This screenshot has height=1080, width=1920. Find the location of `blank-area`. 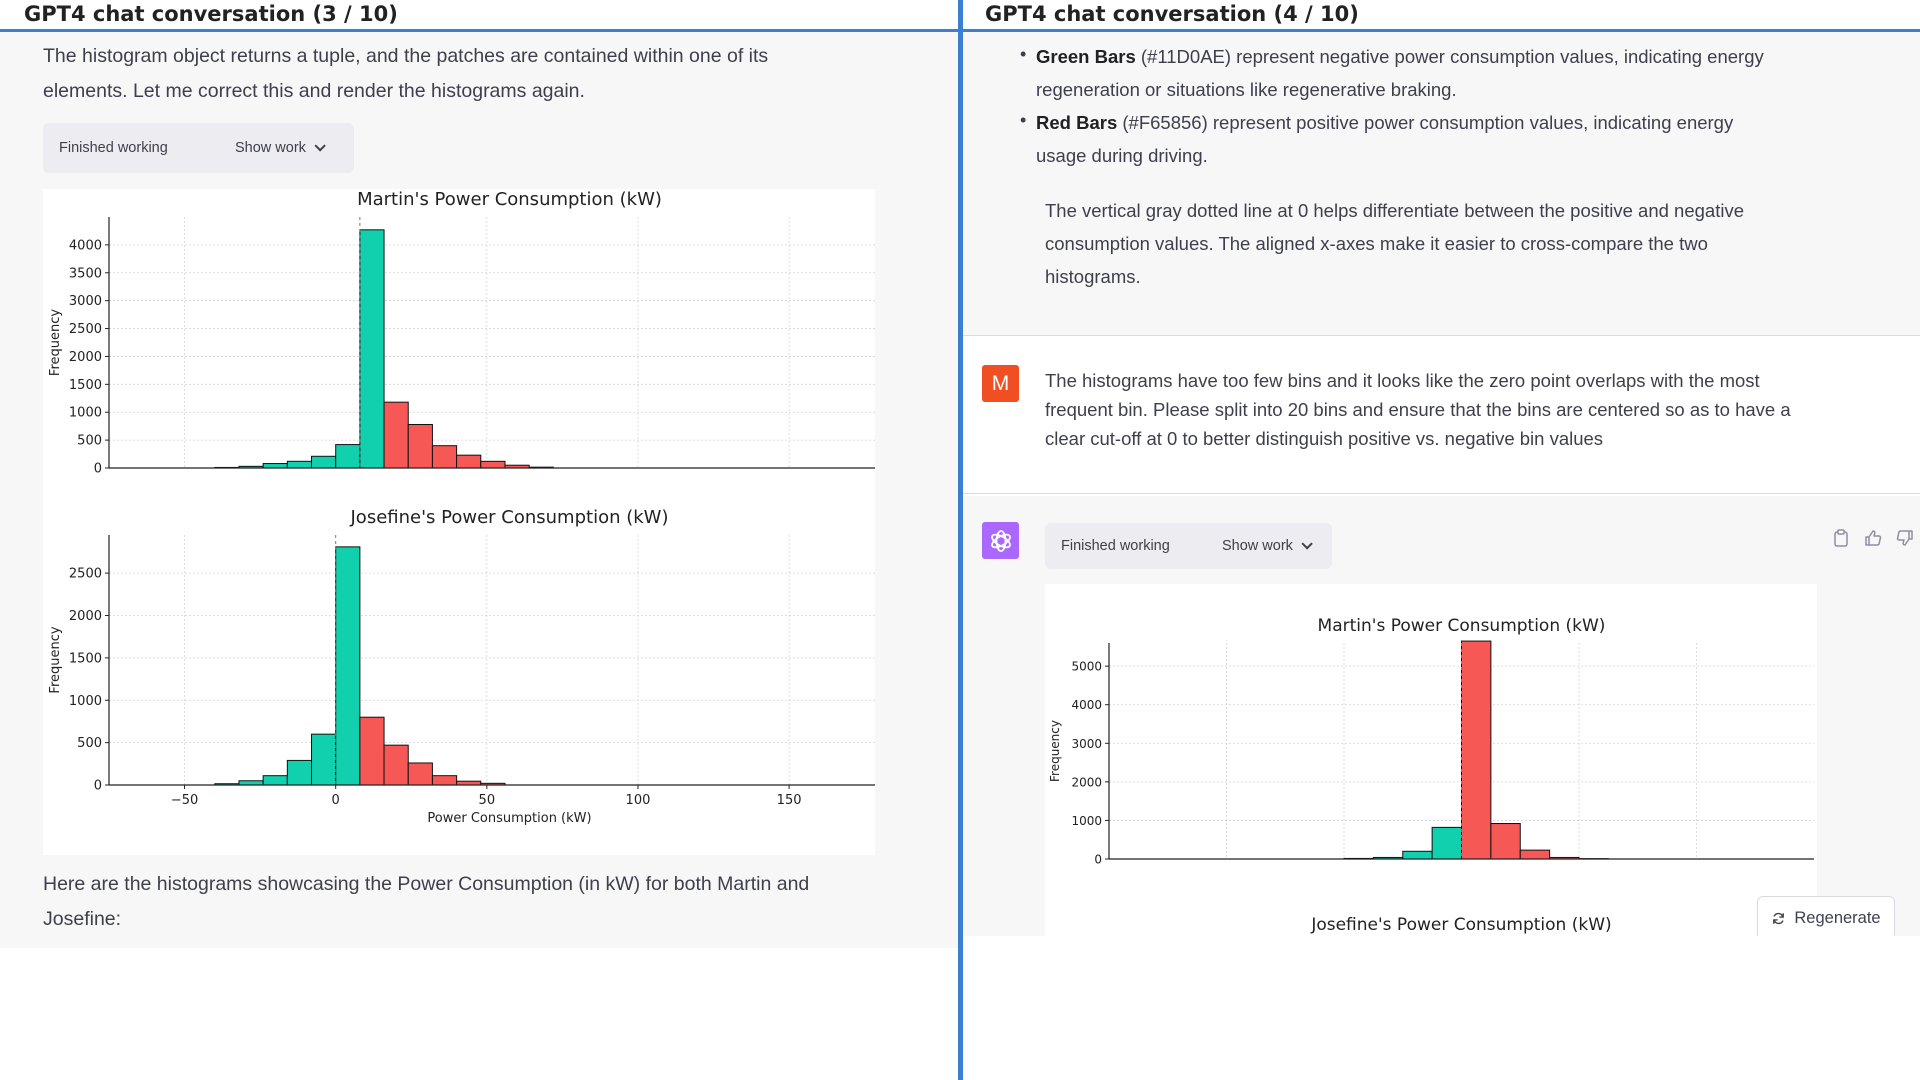

blank-area is located at coordinates (1441, 1008).